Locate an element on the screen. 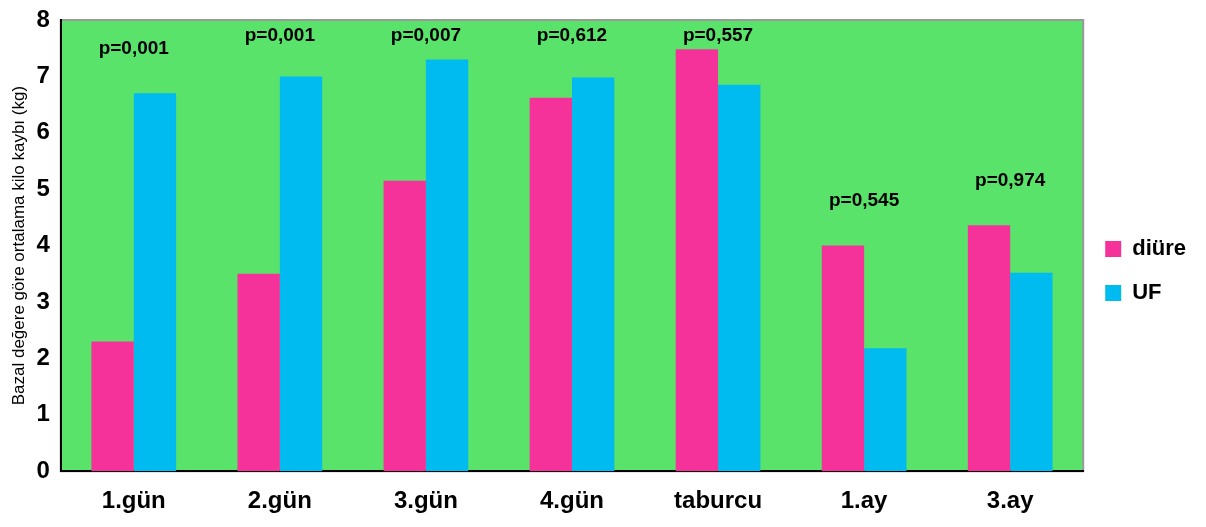 The height and width of the screenshot is (527, 1206). y-tick-label: 2 is located at coordinates (43, 357).